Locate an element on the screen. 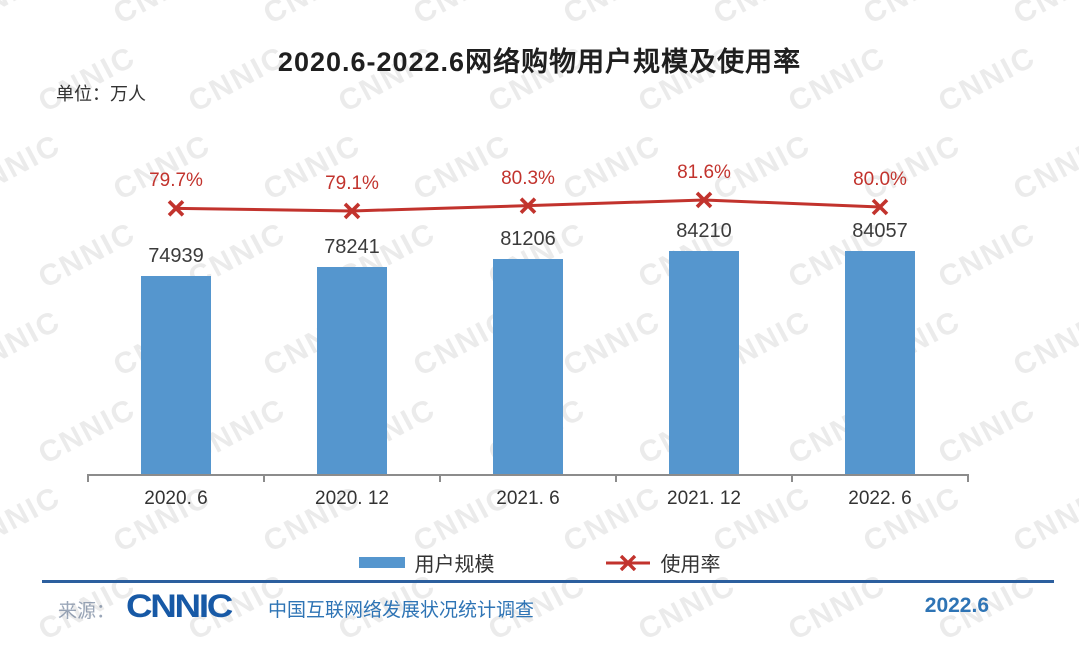  bar-value-label: 84210 is located at coordinates (704, 231).